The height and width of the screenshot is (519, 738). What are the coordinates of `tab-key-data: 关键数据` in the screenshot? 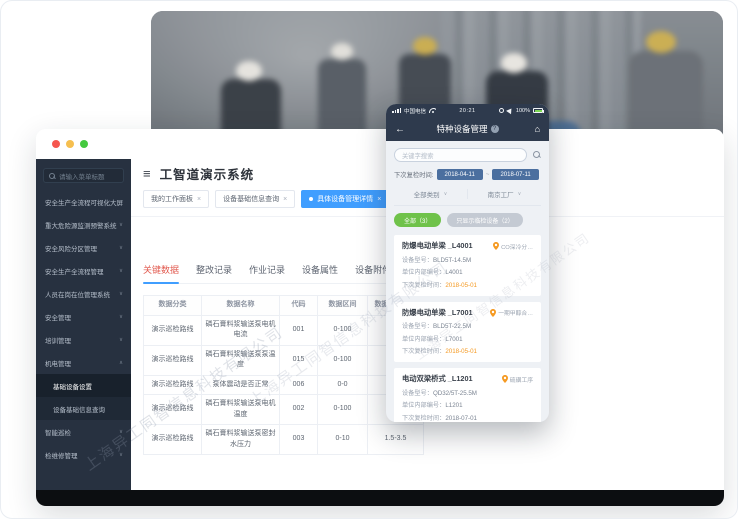 It's located at (161, 274).